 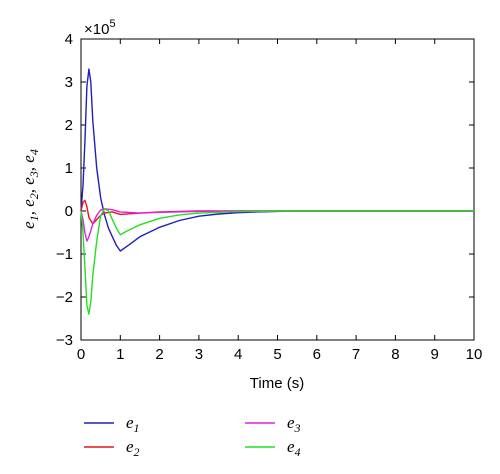 I want to click on x-tick-label-3: 3, so click(x=199, y=354).